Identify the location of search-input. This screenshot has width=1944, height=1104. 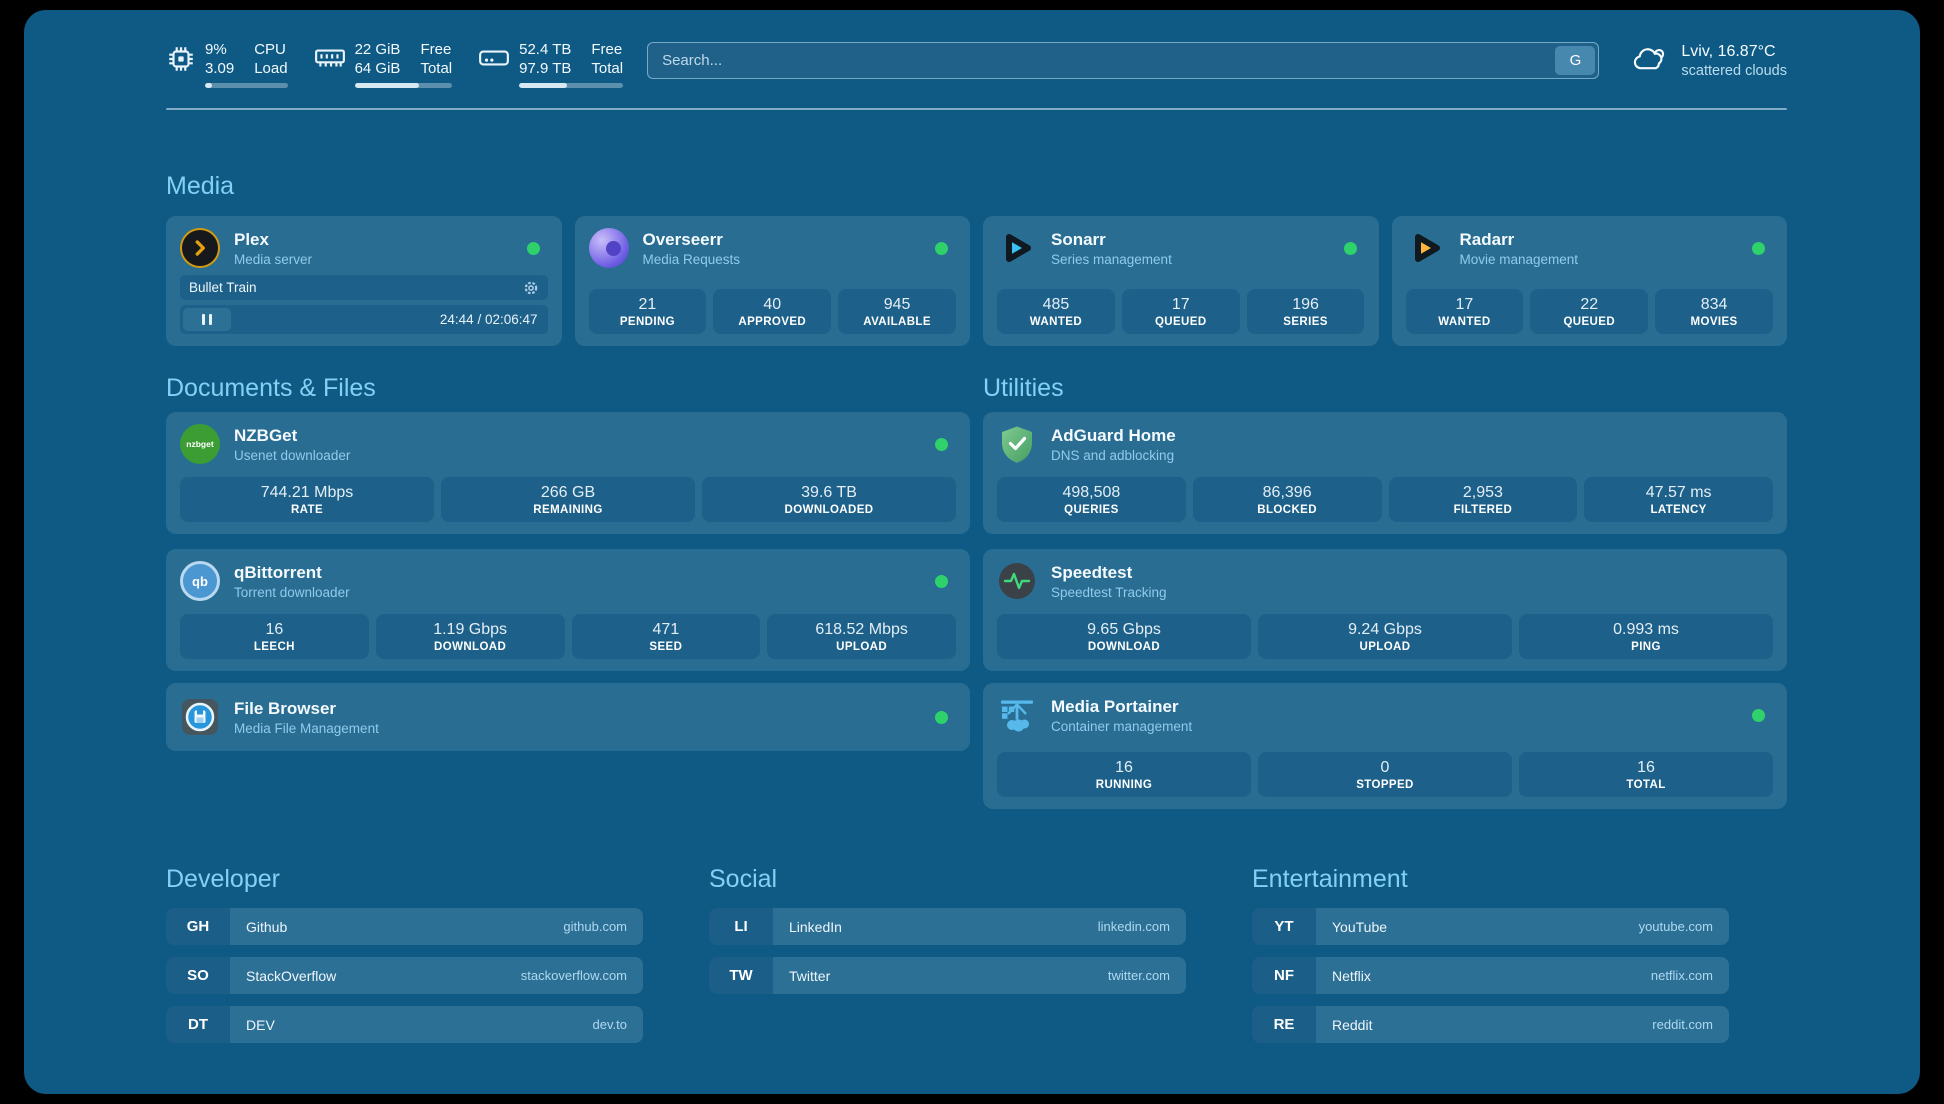
(1123, 60).